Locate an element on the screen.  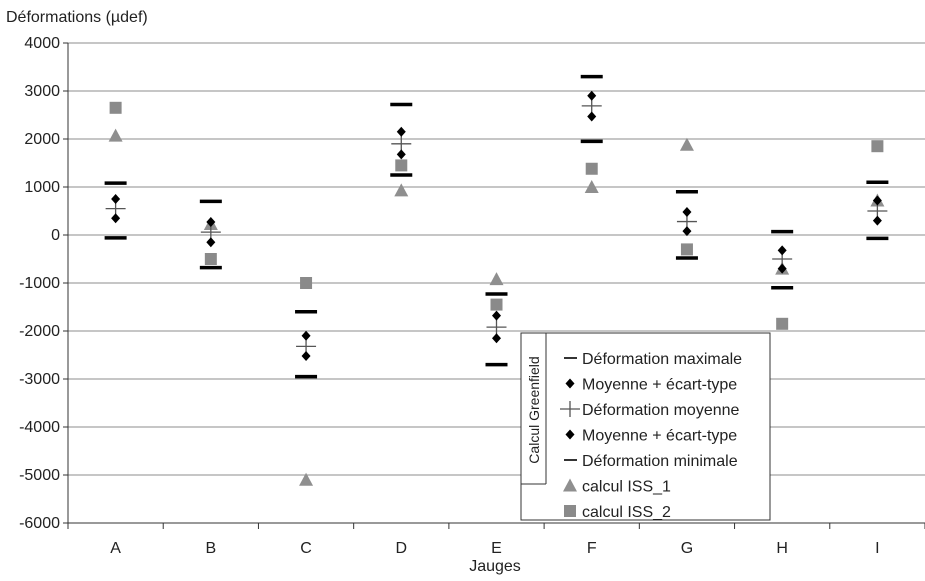
y-tick-label: 2000 is located at coordinates (42, 139).